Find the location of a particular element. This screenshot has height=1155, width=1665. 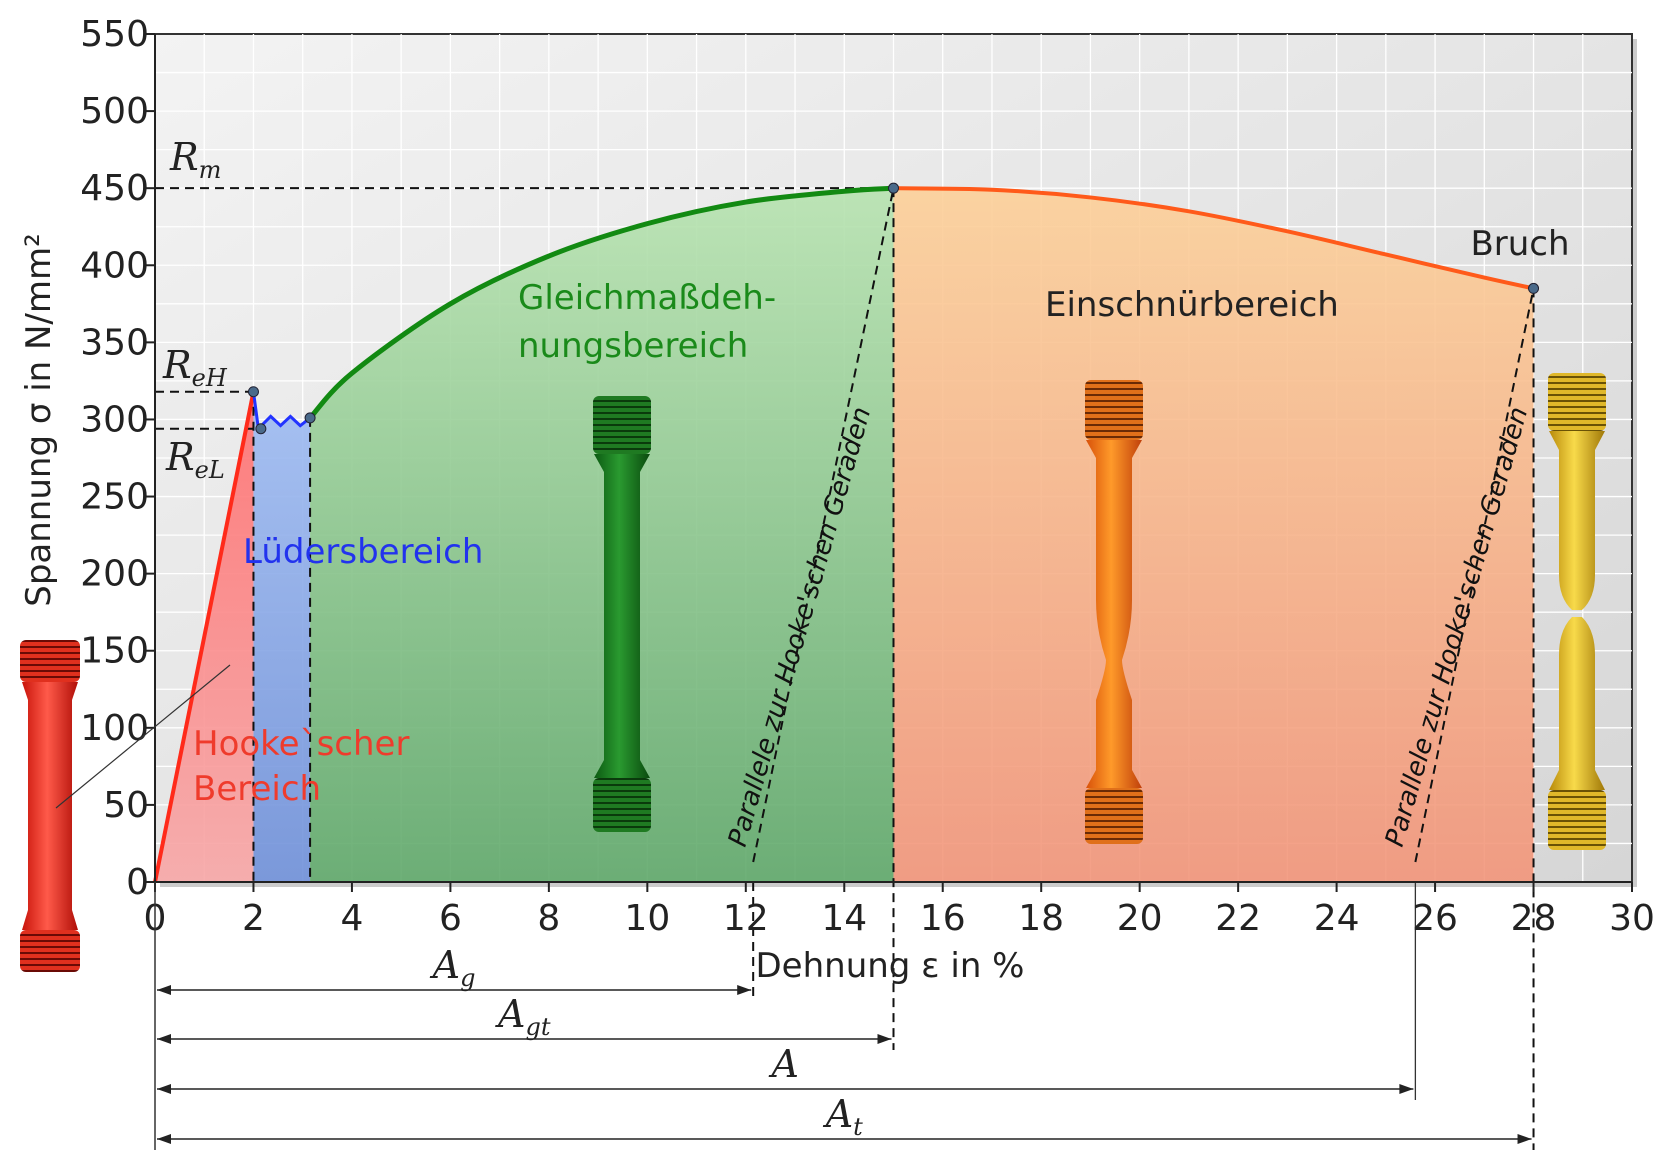

x-tick-label: 2 is located at coordinates (253, 918).